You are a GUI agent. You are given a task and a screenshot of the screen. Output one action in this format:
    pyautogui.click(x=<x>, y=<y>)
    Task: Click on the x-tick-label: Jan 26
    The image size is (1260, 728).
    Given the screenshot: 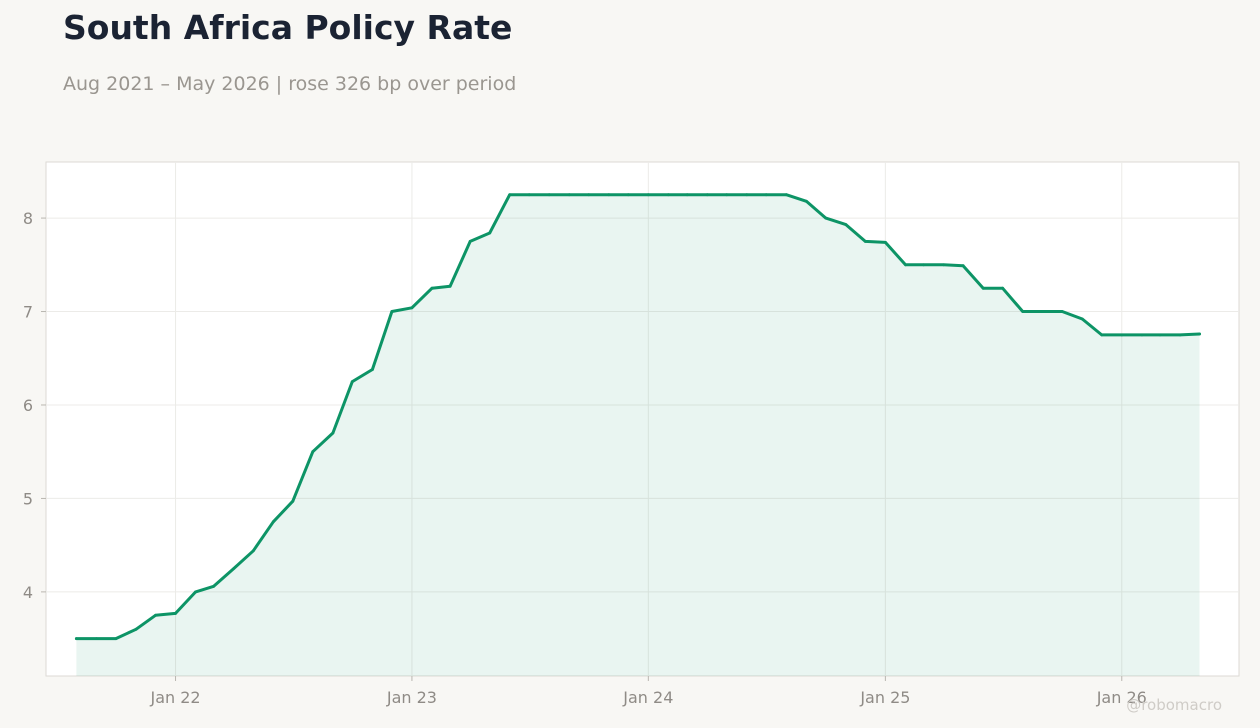 What is the action you would take?
    pyautogui.click(x=1121, y=697)
    